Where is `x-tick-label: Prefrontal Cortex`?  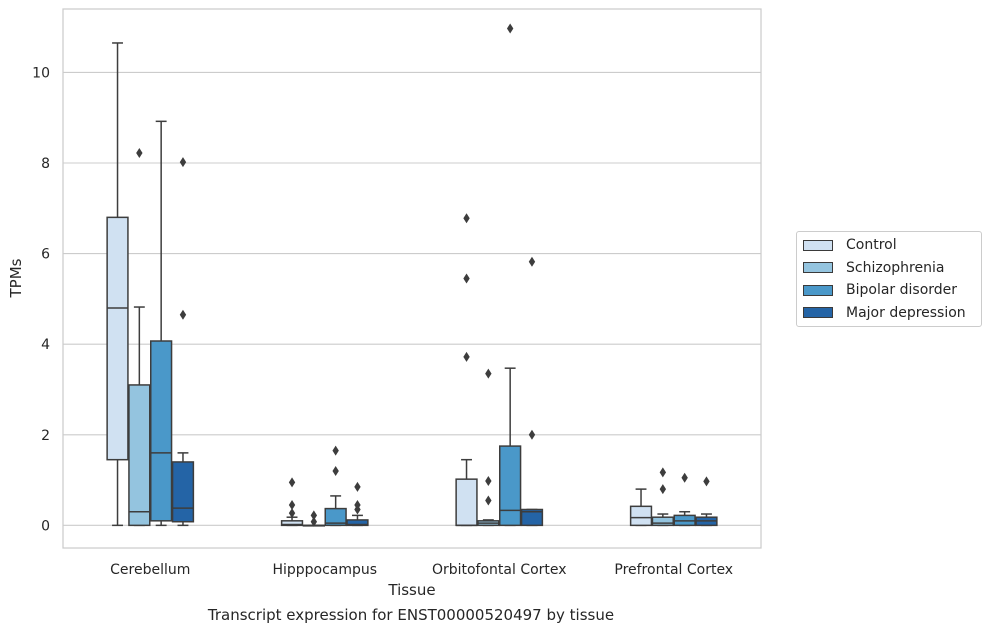
x-tick-label: Prefrontal Cortex is located at coordinates (673, 570).